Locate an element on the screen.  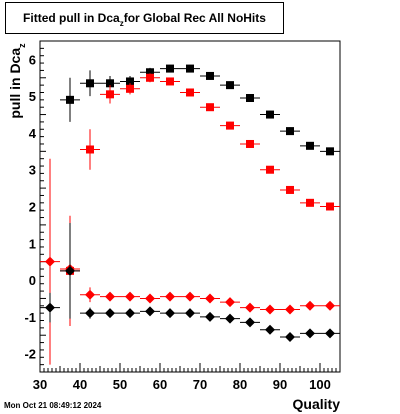
x-tick-label: 60 is located at coordinates (160, 384).